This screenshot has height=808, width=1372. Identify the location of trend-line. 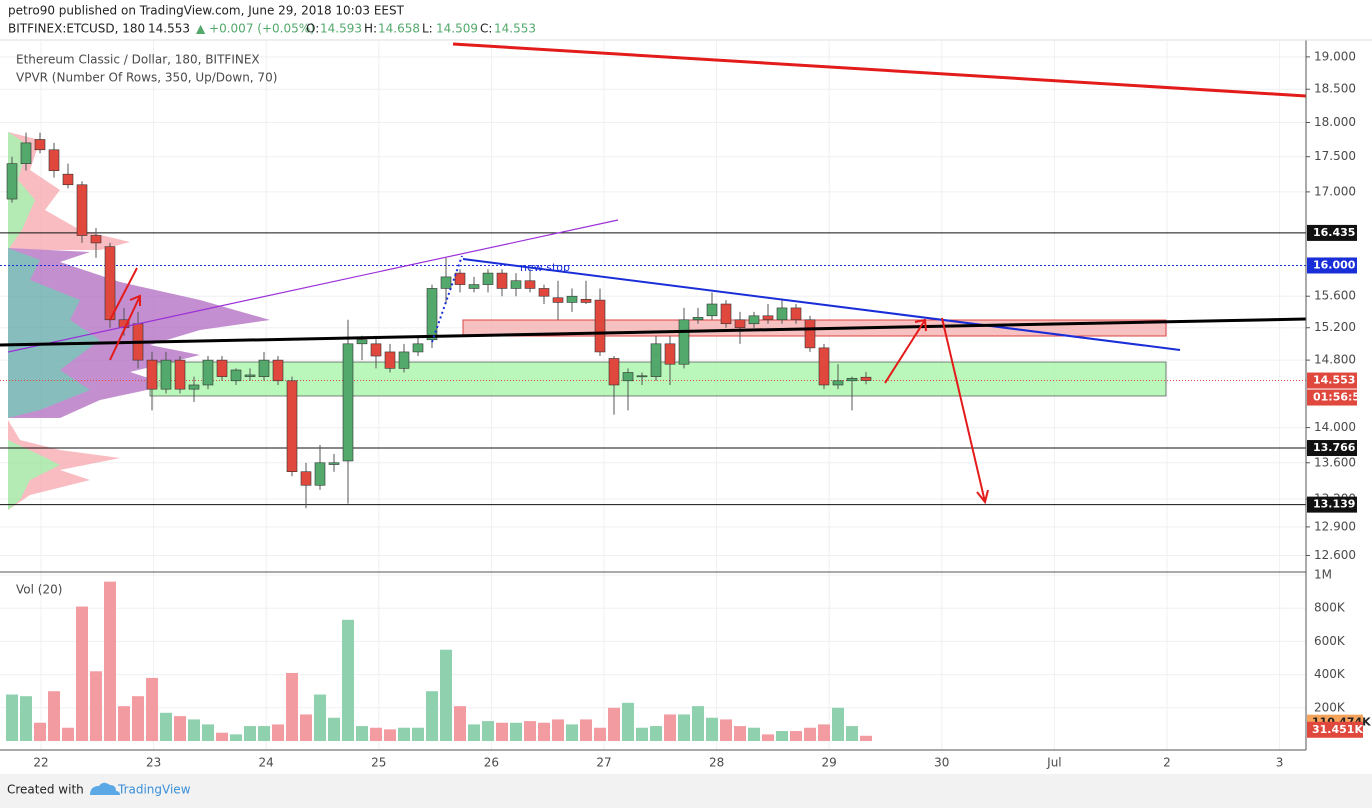
(447, 299).